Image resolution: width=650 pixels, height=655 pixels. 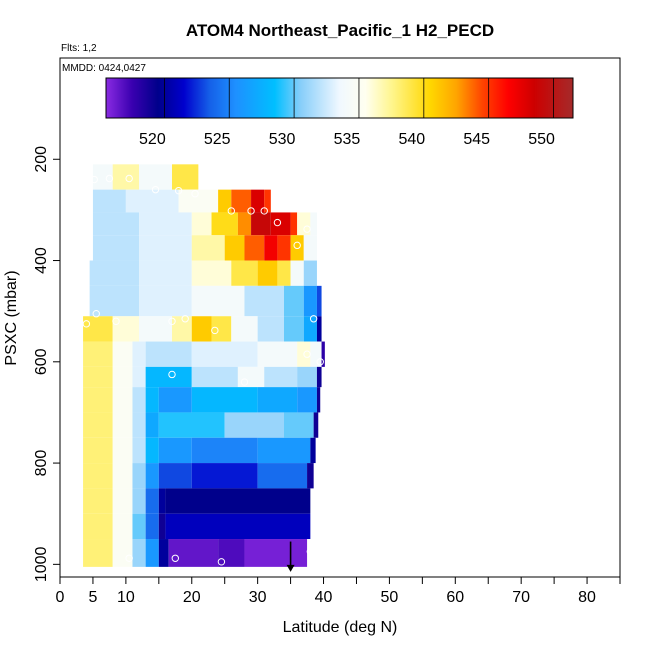 What do you see at coordinates (217, 139) in the screenshot?
I see `colorbar-tick-label: 525` at bounding box center [217, 139].